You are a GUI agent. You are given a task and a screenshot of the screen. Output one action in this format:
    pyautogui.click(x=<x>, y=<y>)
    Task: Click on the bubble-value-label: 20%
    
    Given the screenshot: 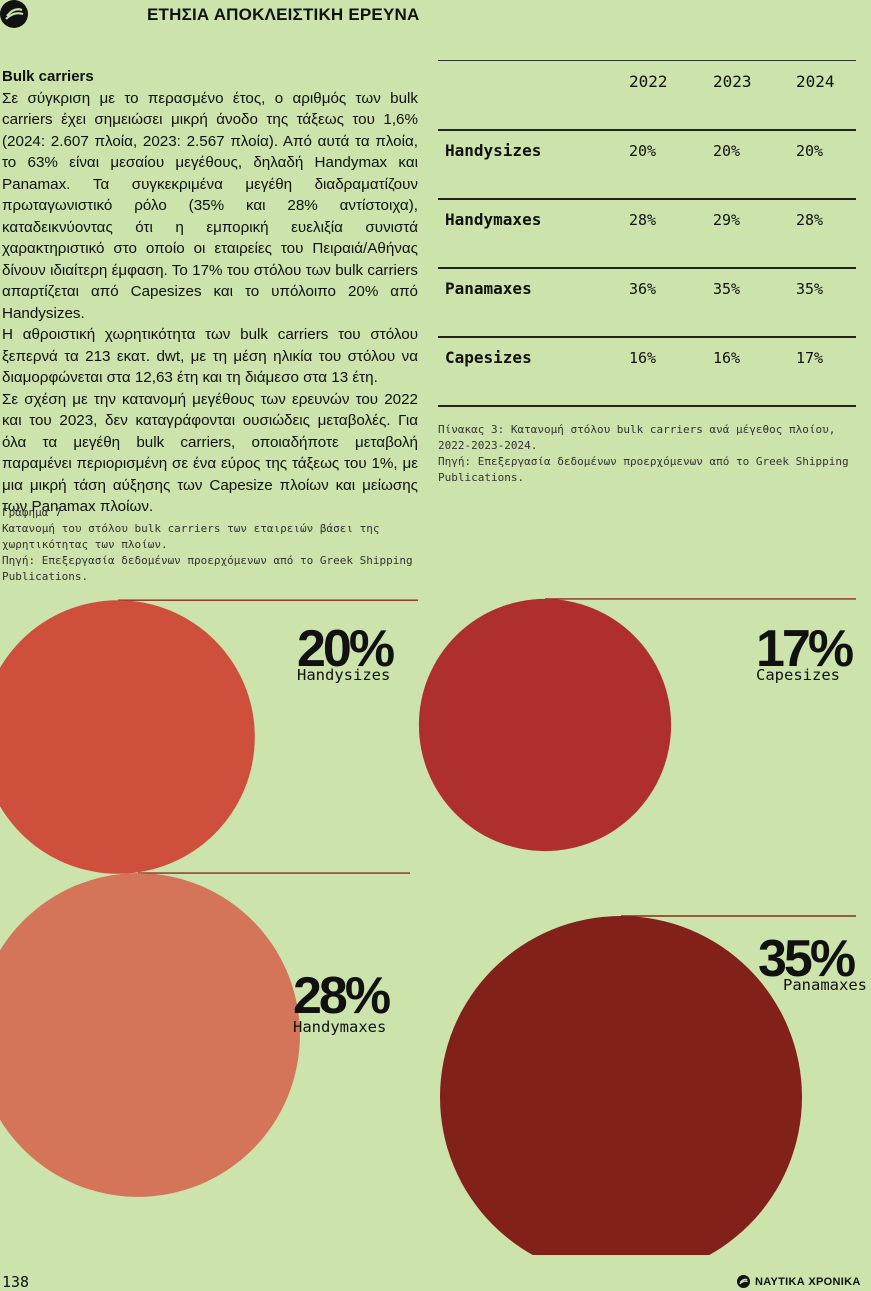 What is the action you would take?
    pyautogui.click(x=346, y=649)
    